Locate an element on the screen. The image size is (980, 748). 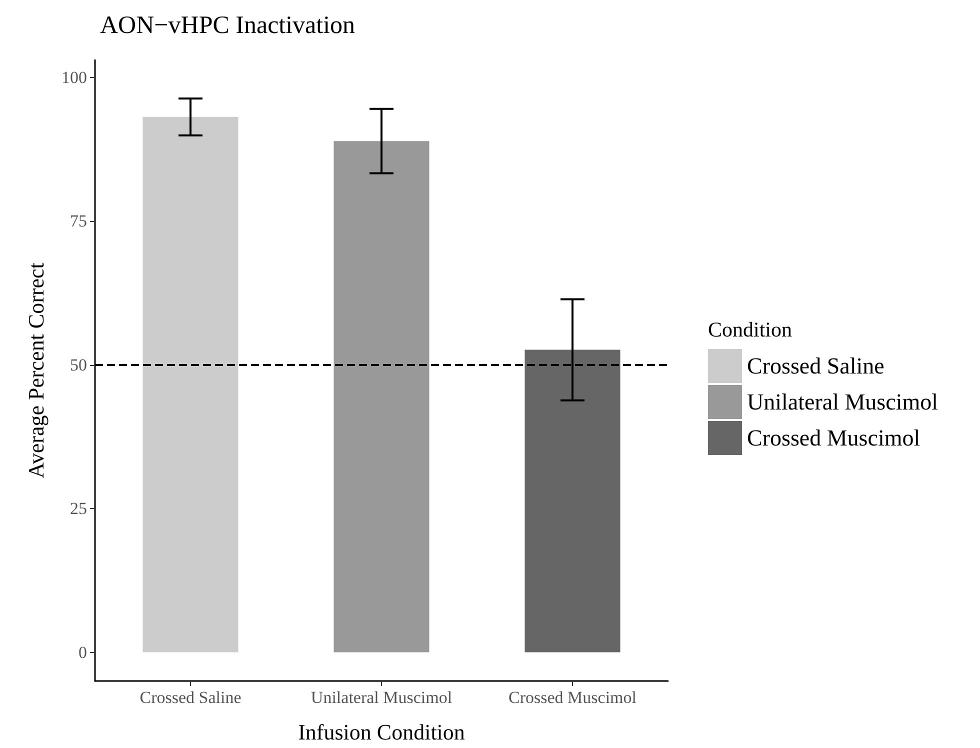
y-tick-label: 100 is located at coordinates (74, 77).